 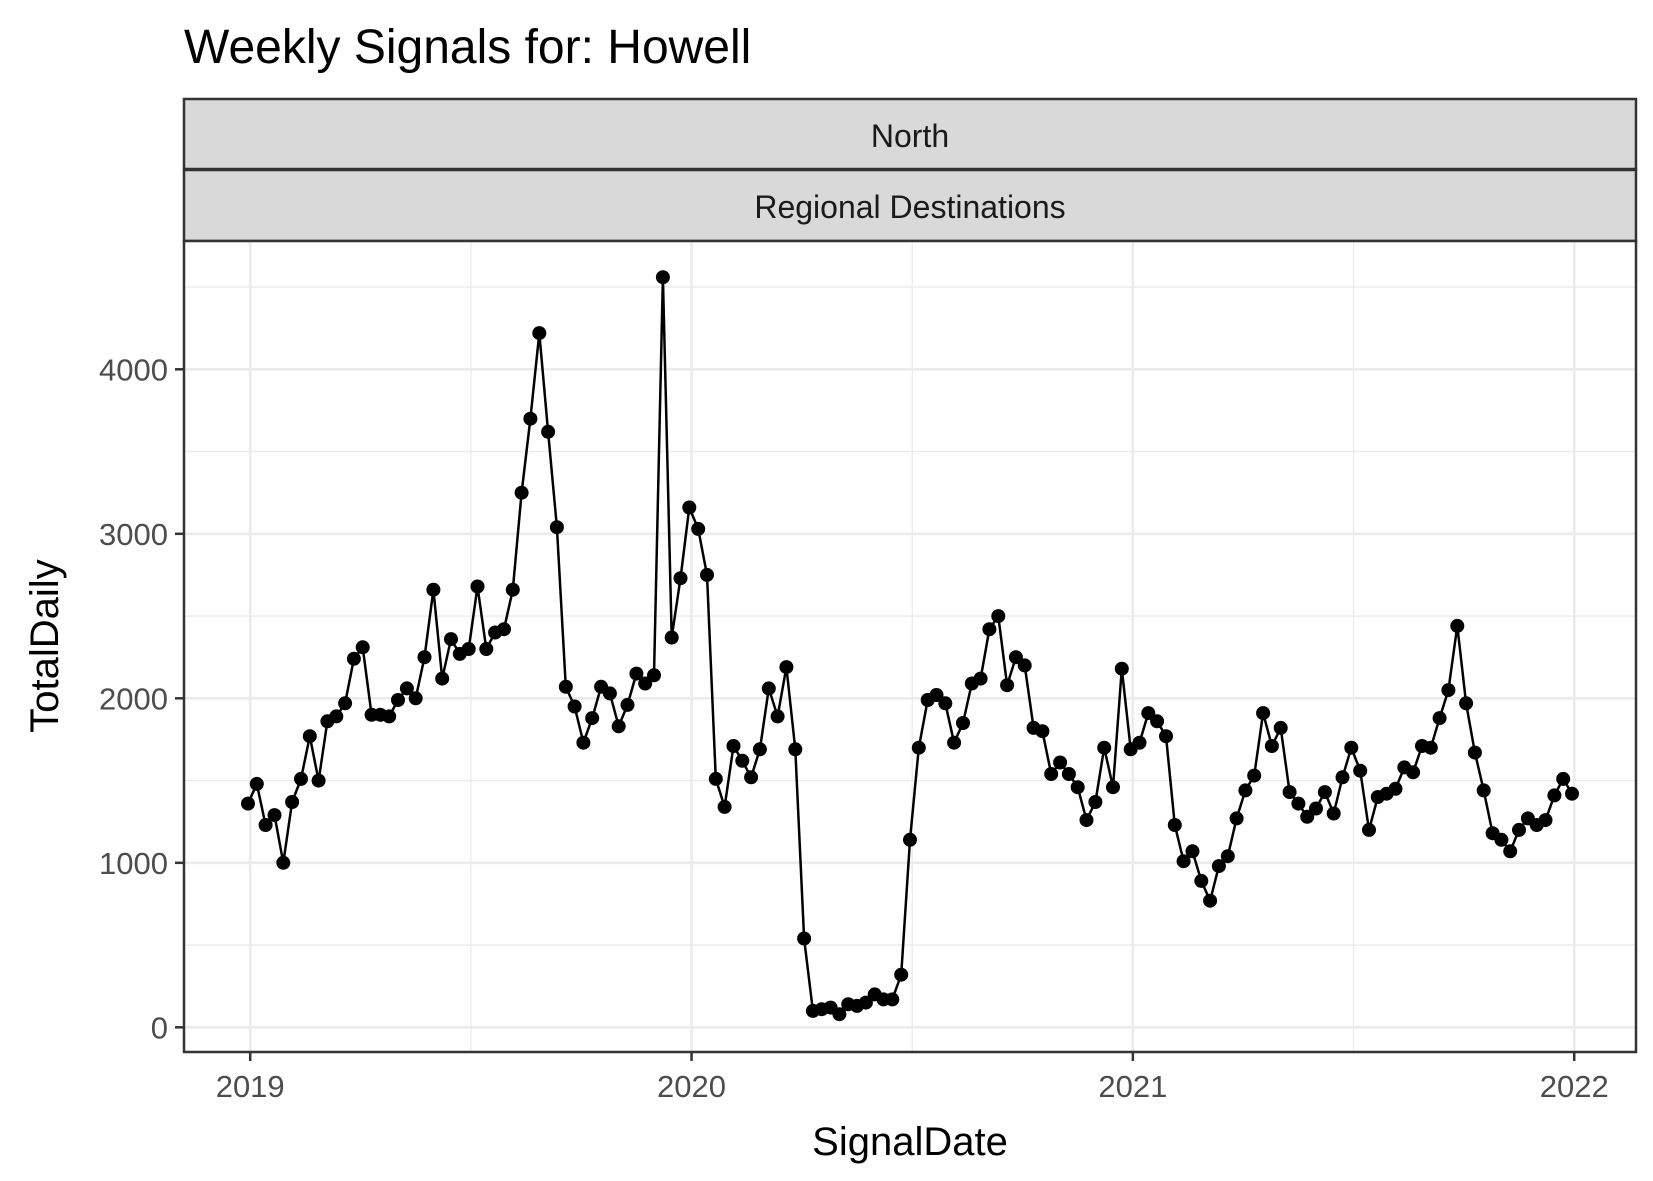 What do you see at coordinates (691, 1086) in the screenshot?
I see `x-tick-label: 2020` at bounding box center [691, 1086].